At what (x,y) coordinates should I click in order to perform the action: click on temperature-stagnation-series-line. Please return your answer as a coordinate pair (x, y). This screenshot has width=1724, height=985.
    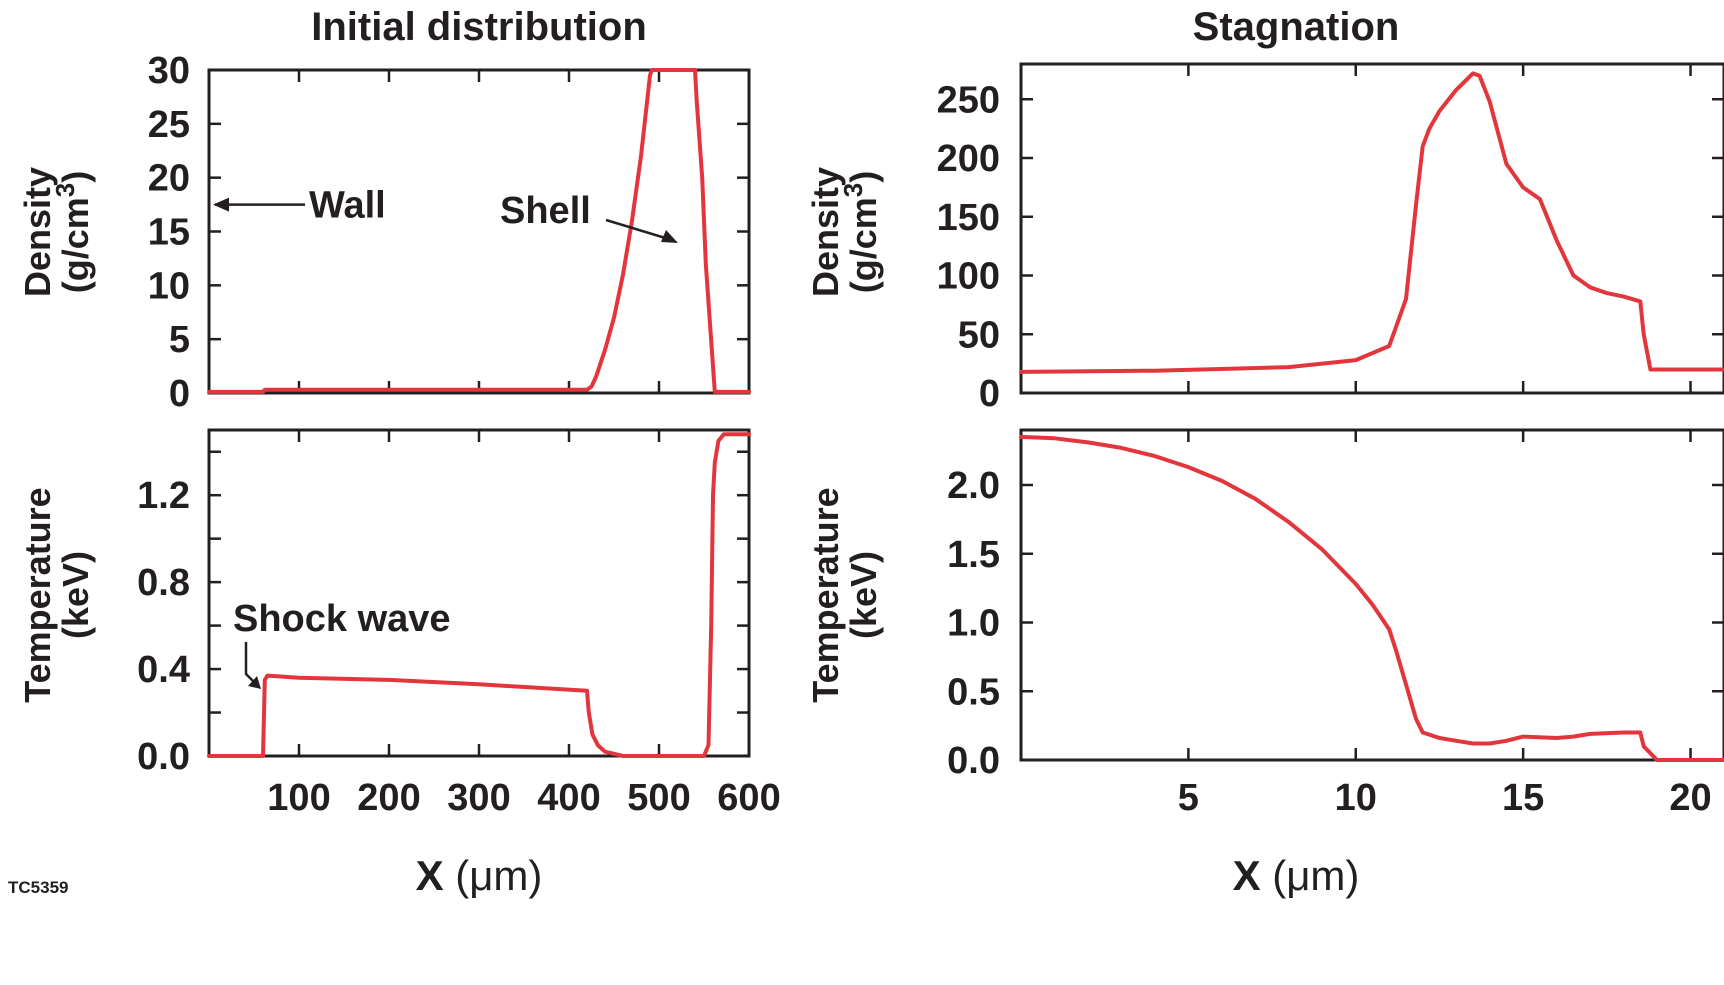
    Looking at the image, I should click on (1371, 598).